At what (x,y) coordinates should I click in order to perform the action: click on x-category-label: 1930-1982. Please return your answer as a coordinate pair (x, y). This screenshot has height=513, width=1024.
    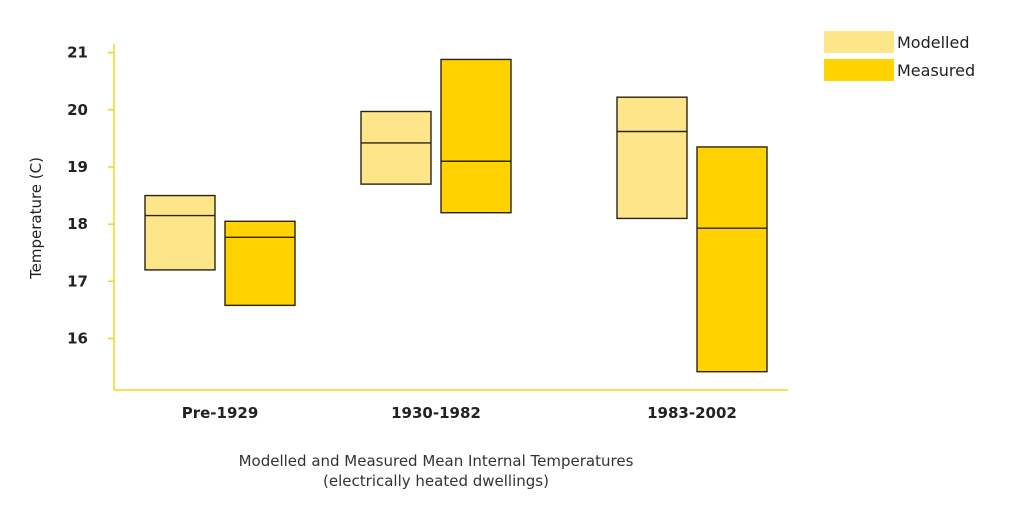
    Looking at the image, I should click on (436, 413).